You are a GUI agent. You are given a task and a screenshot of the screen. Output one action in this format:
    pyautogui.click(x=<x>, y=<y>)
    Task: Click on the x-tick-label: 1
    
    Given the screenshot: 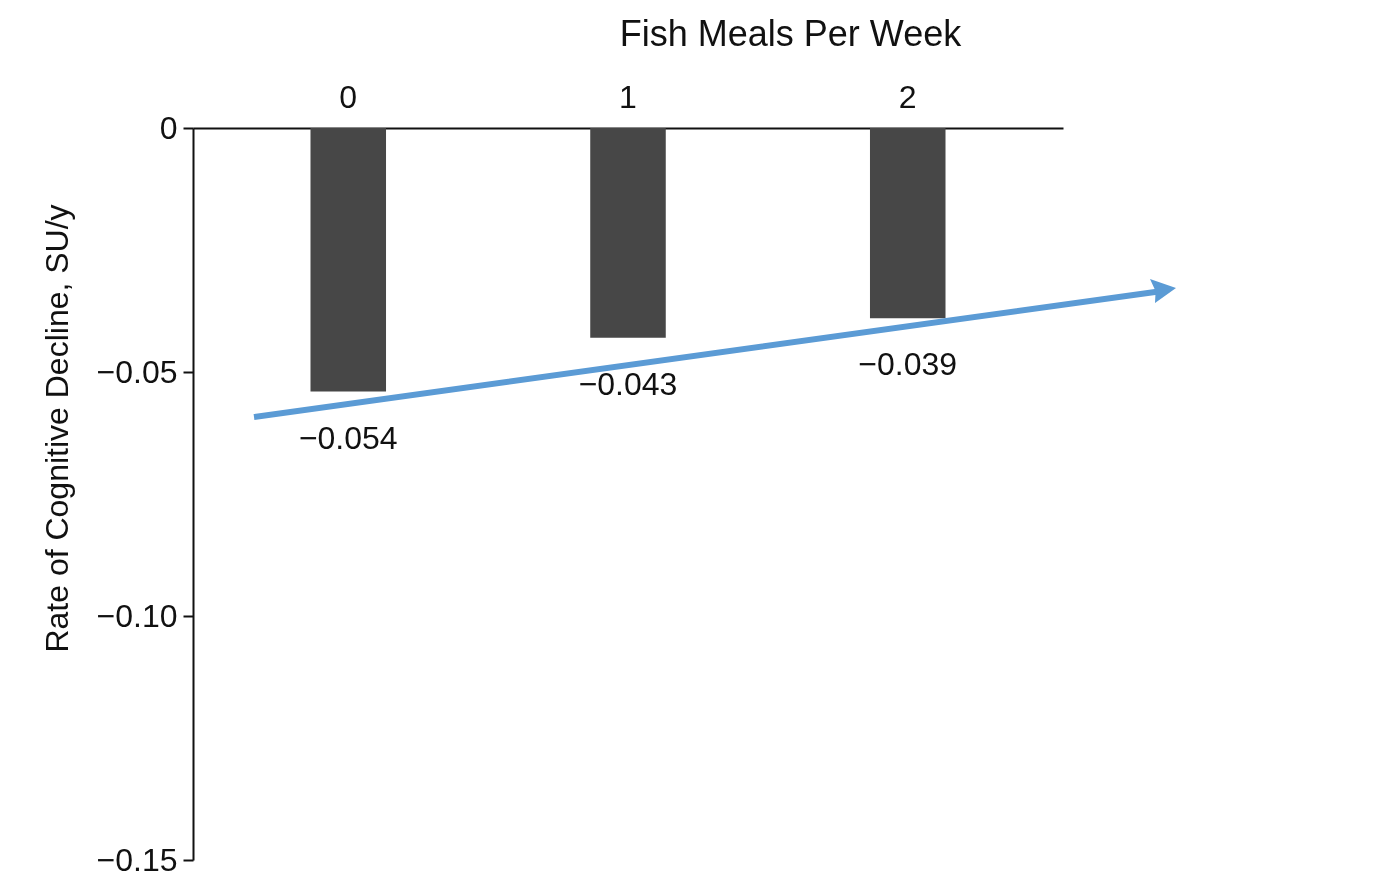 What is the action you would take?
    pyautogui.click(x=628, y=96)
    